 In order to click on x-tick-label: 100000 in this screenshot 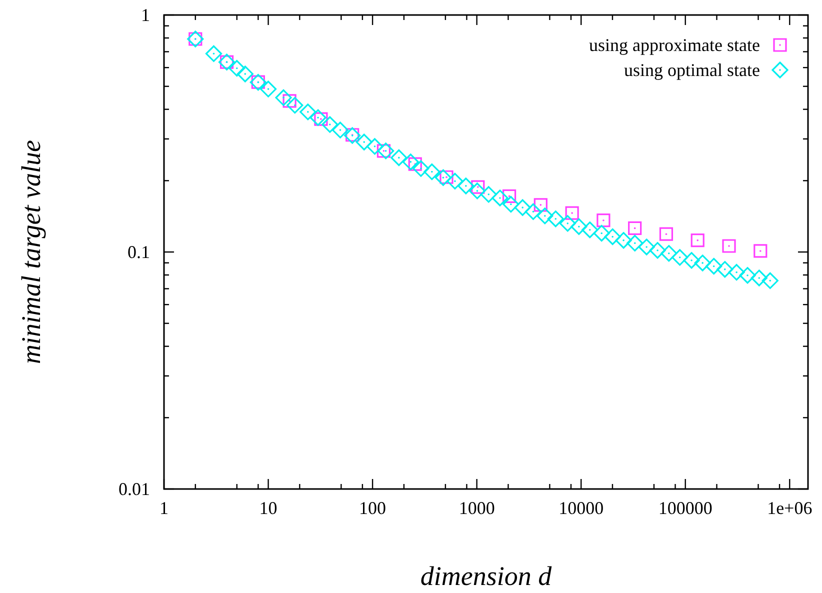, I will do `click(685, 508)`.